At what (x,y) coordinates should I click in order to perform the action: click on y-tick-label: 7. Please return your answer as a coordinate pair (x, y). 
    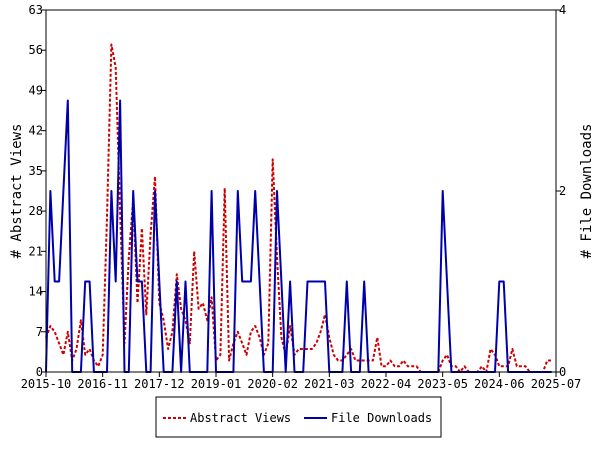
    Looking at the image, I should click on (39, 332).